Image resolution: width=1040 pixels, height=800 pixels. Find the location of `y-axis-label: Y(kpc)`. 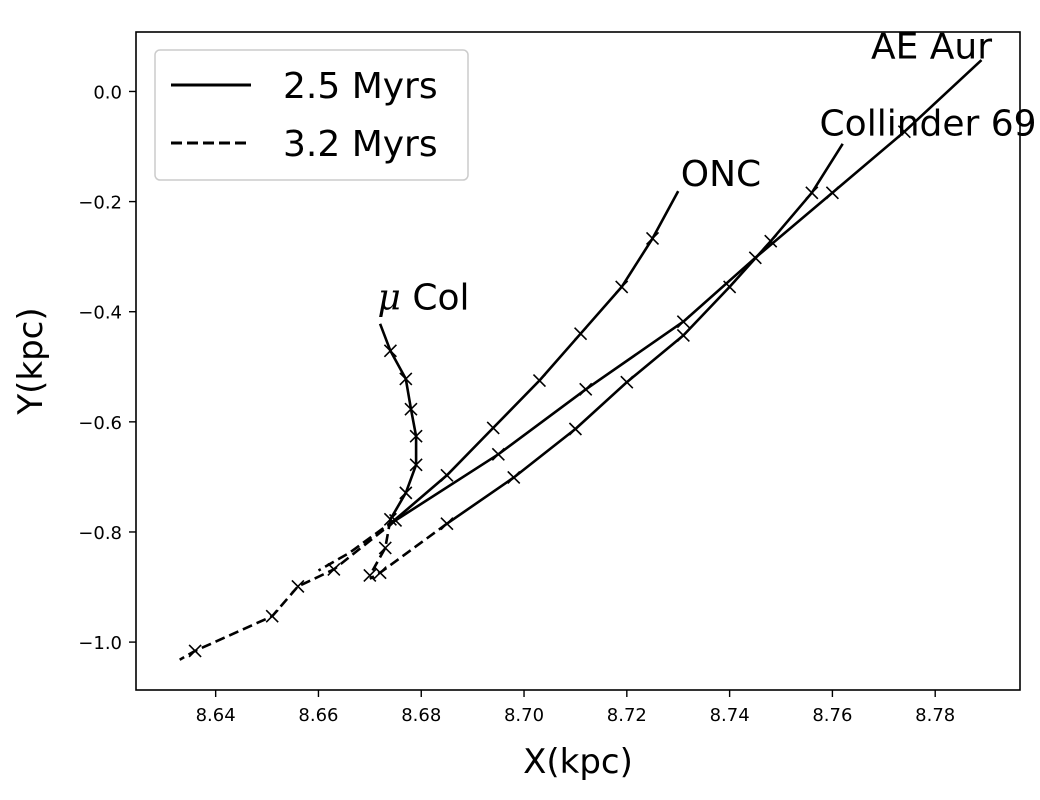

y-axis-label: Y(kpc) is located at coordinates (31, 361).